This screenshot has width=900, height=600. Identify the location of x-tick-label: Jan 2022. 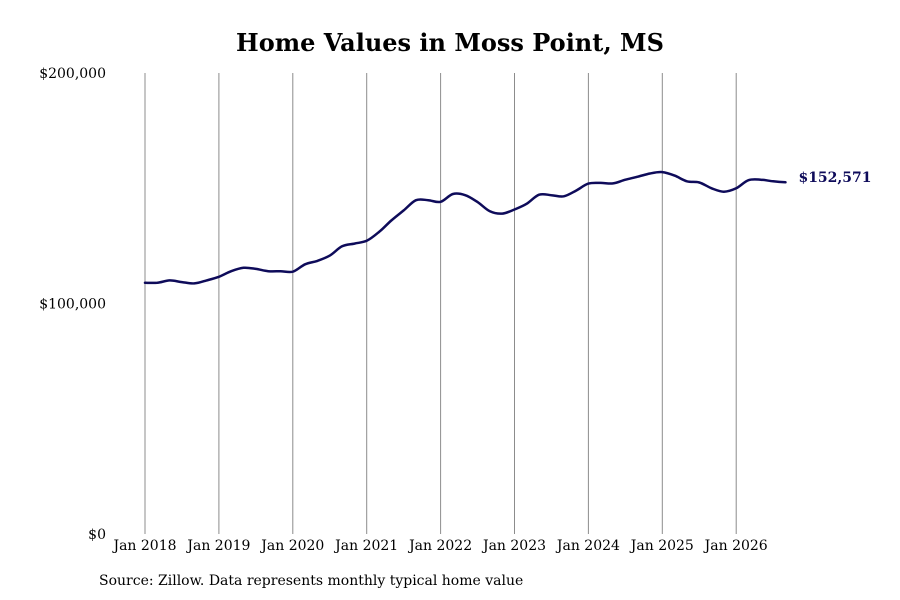
(439, 546).